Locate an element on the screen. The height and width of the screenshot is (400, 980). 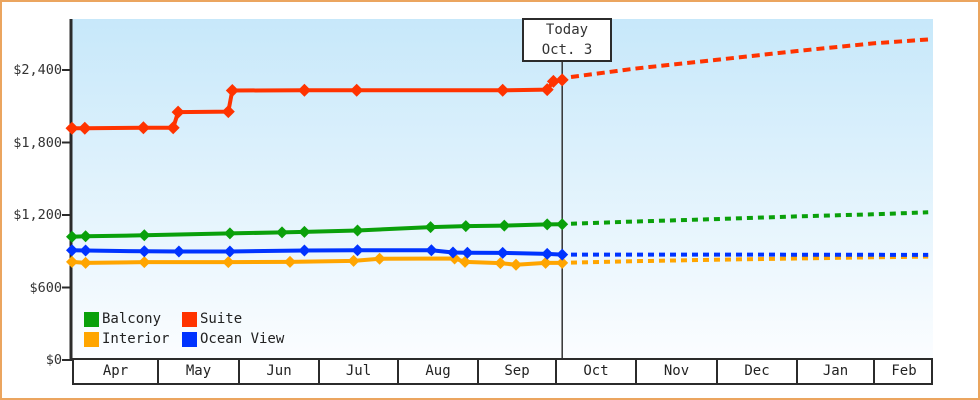
legend-swatch-suite is located at coordinates (189, 319).